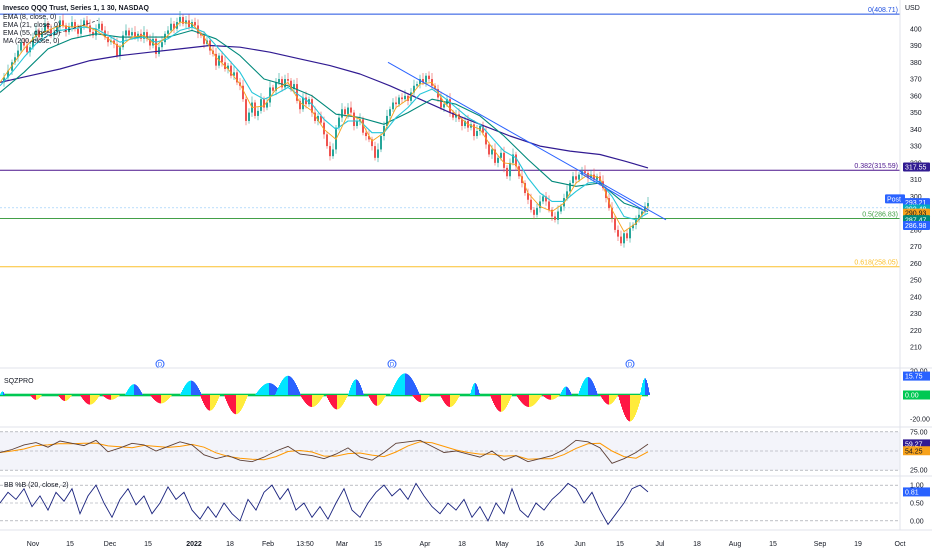  Describe the element at coordinates (29, 17) in the screenshot. I see `legend-ema8: EMA (8, close, 0)` at that location.